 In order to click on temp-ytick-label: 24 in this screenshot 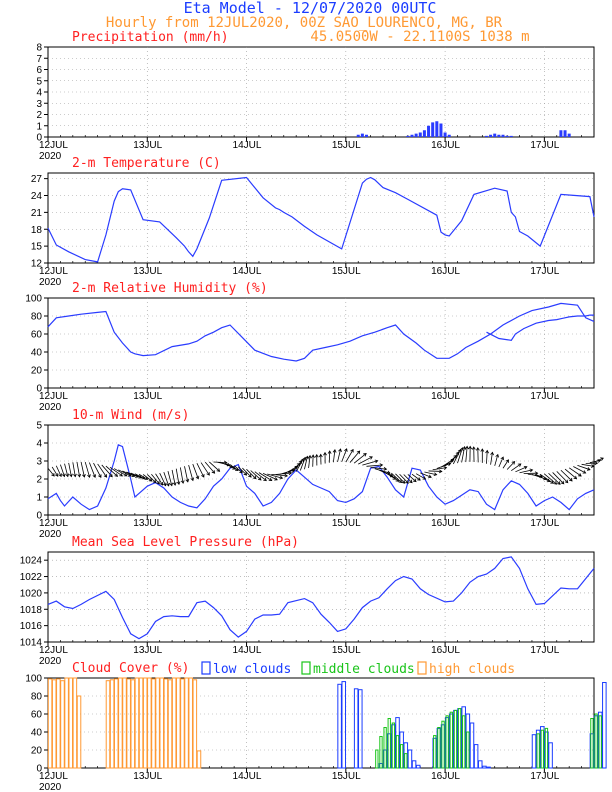, I will do `click(37, 196)`.